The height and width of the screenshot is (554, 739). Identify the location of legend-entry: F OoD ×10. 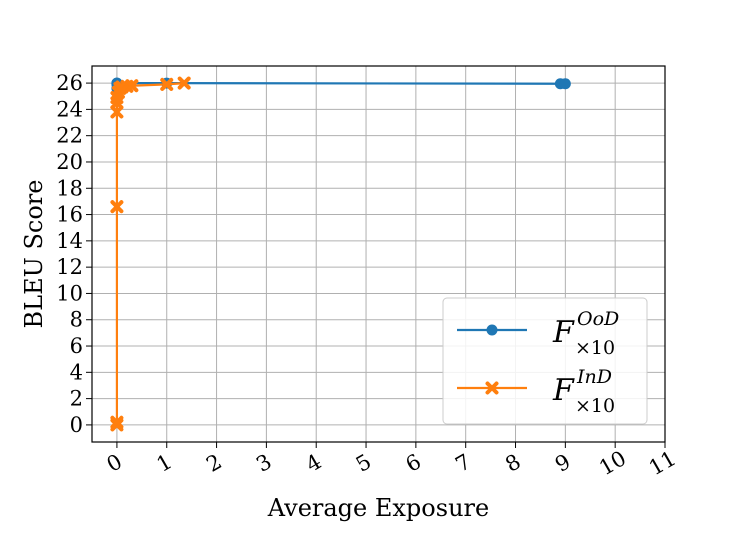
(538, 333).